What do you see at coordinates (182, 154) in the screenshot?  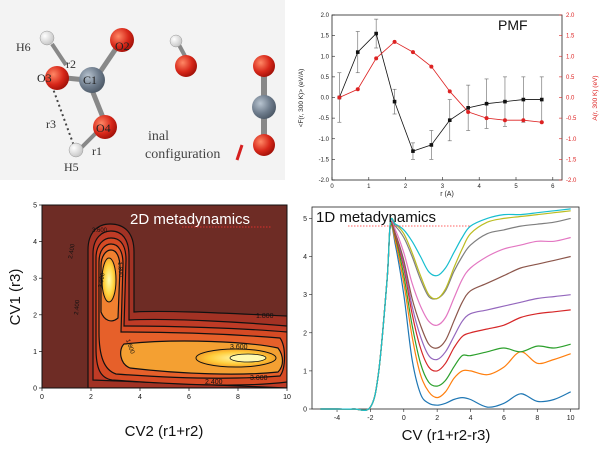 I see `caption-line2: configuration` at bounding box center [182, 154].